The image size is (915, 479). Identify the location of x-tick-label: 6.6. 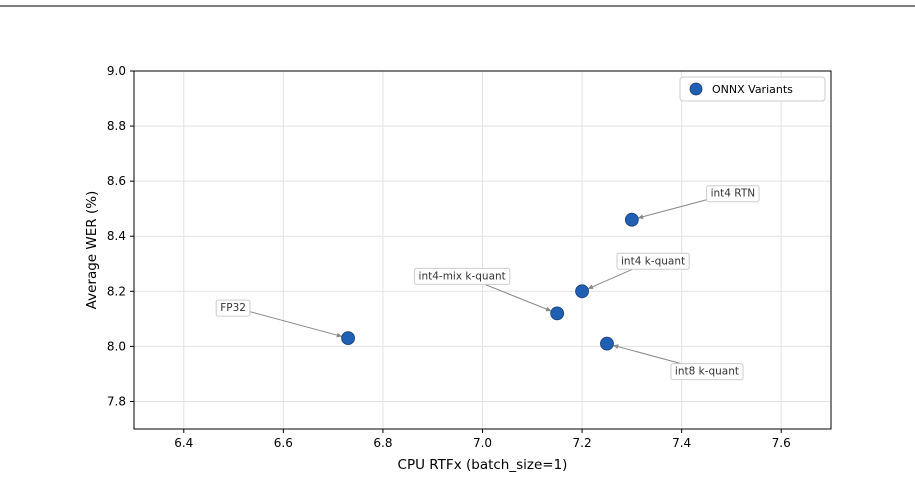
(283, 443).